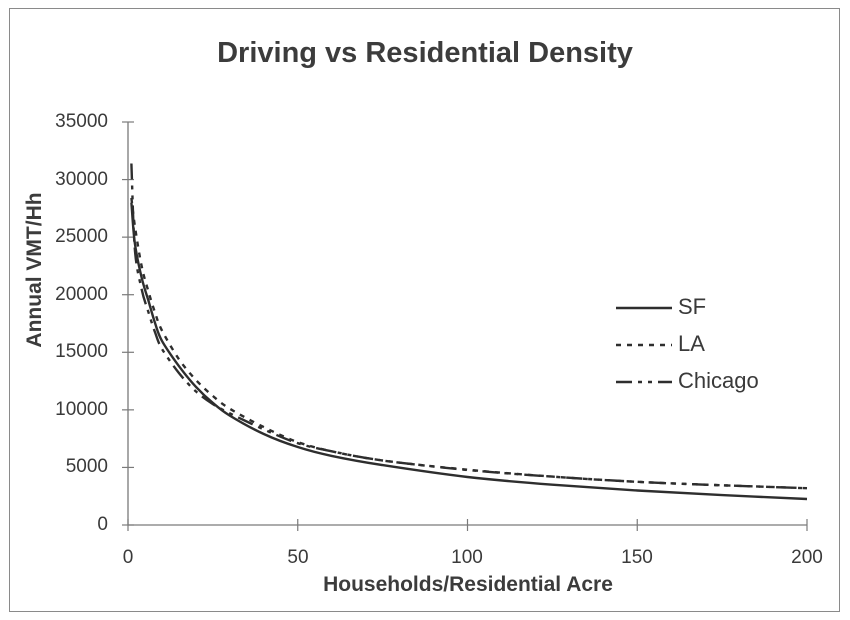 The image size is (850, 620). Describe the element at coordinates (467, 557) in the screenshot. I see `x-tick-label: 100` at that location.